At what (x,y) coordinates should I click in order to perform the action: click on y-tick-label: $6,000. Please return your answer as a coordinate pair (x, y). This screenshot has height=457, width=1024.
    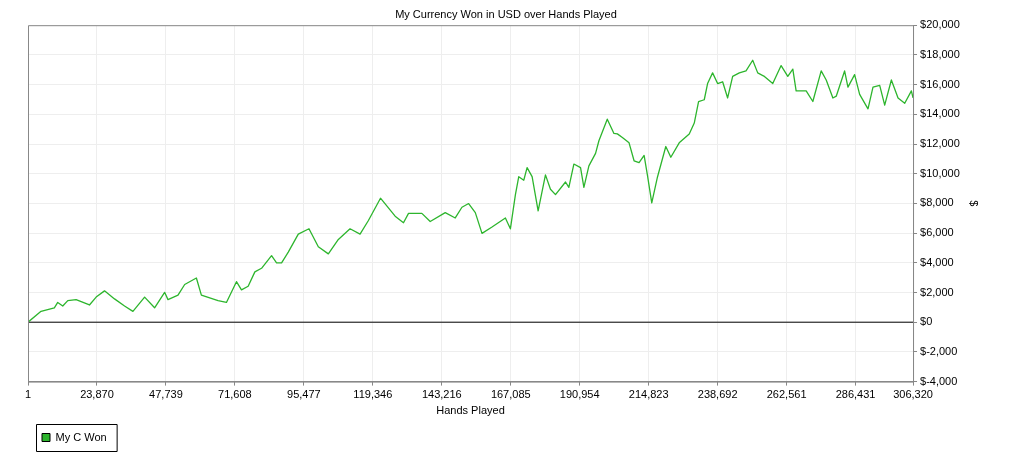
    Looking at the image, I should click on (937, 232).